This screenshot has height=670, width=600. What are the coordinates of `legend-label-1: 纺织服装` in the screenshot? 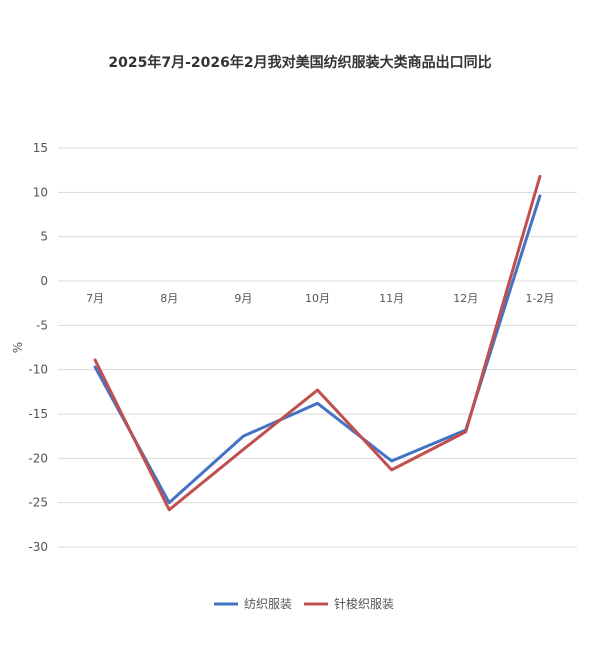 It's located at (268, 604).